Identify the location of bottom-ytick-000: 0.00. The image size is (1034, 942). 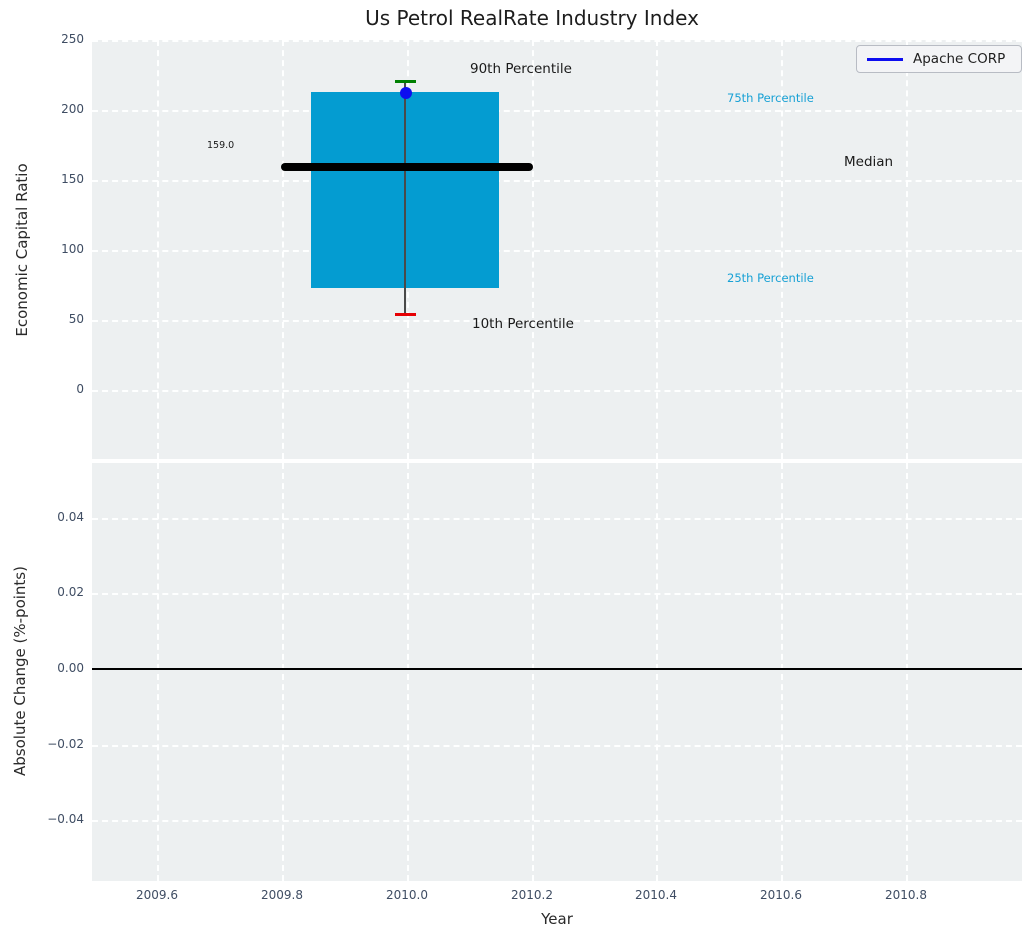
(70, 668).